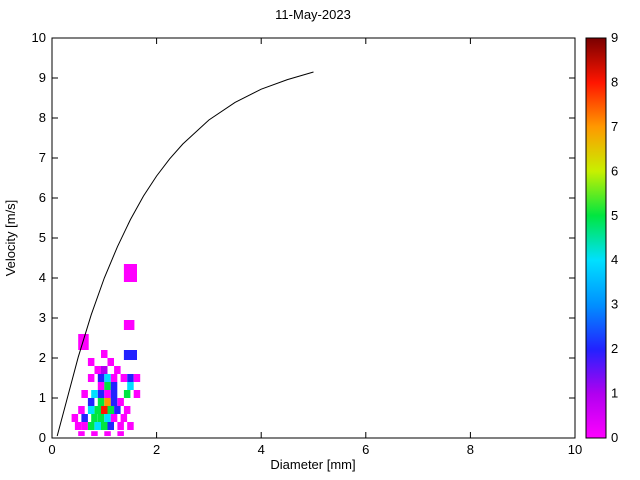 This screenshot has height=480, width=640. Describe the element at coordinates (614, 81) in the screenshot. I see `colorbar-tick-label: 8` at that location.